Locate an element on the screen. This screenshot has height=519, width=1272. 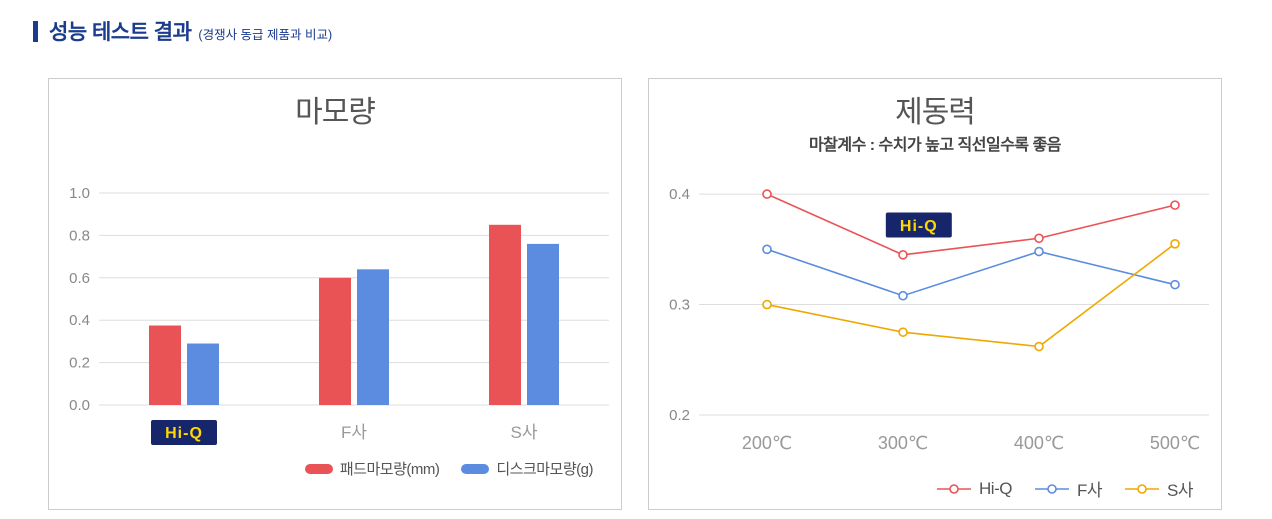
y-tick-label: 0.3 is located at coordinates (679, 305).